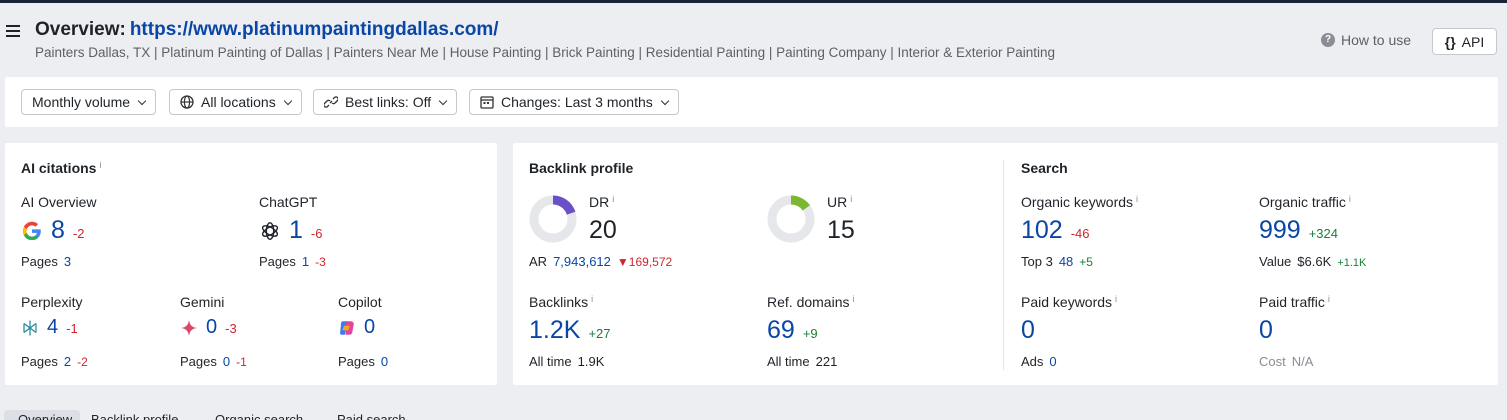 This screenshot has width=1507, height=420. What do you see at coordinates (781, 330) in the screenshot?
I see `ref-domains-value: 69` at bounding box center [781, 330].